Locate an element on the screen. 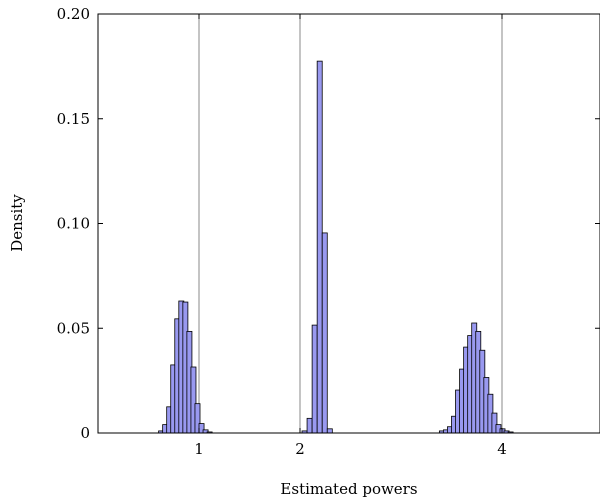 The image size is (600, 499). x-tick-label: 4 is located at coordinates (502, 449).